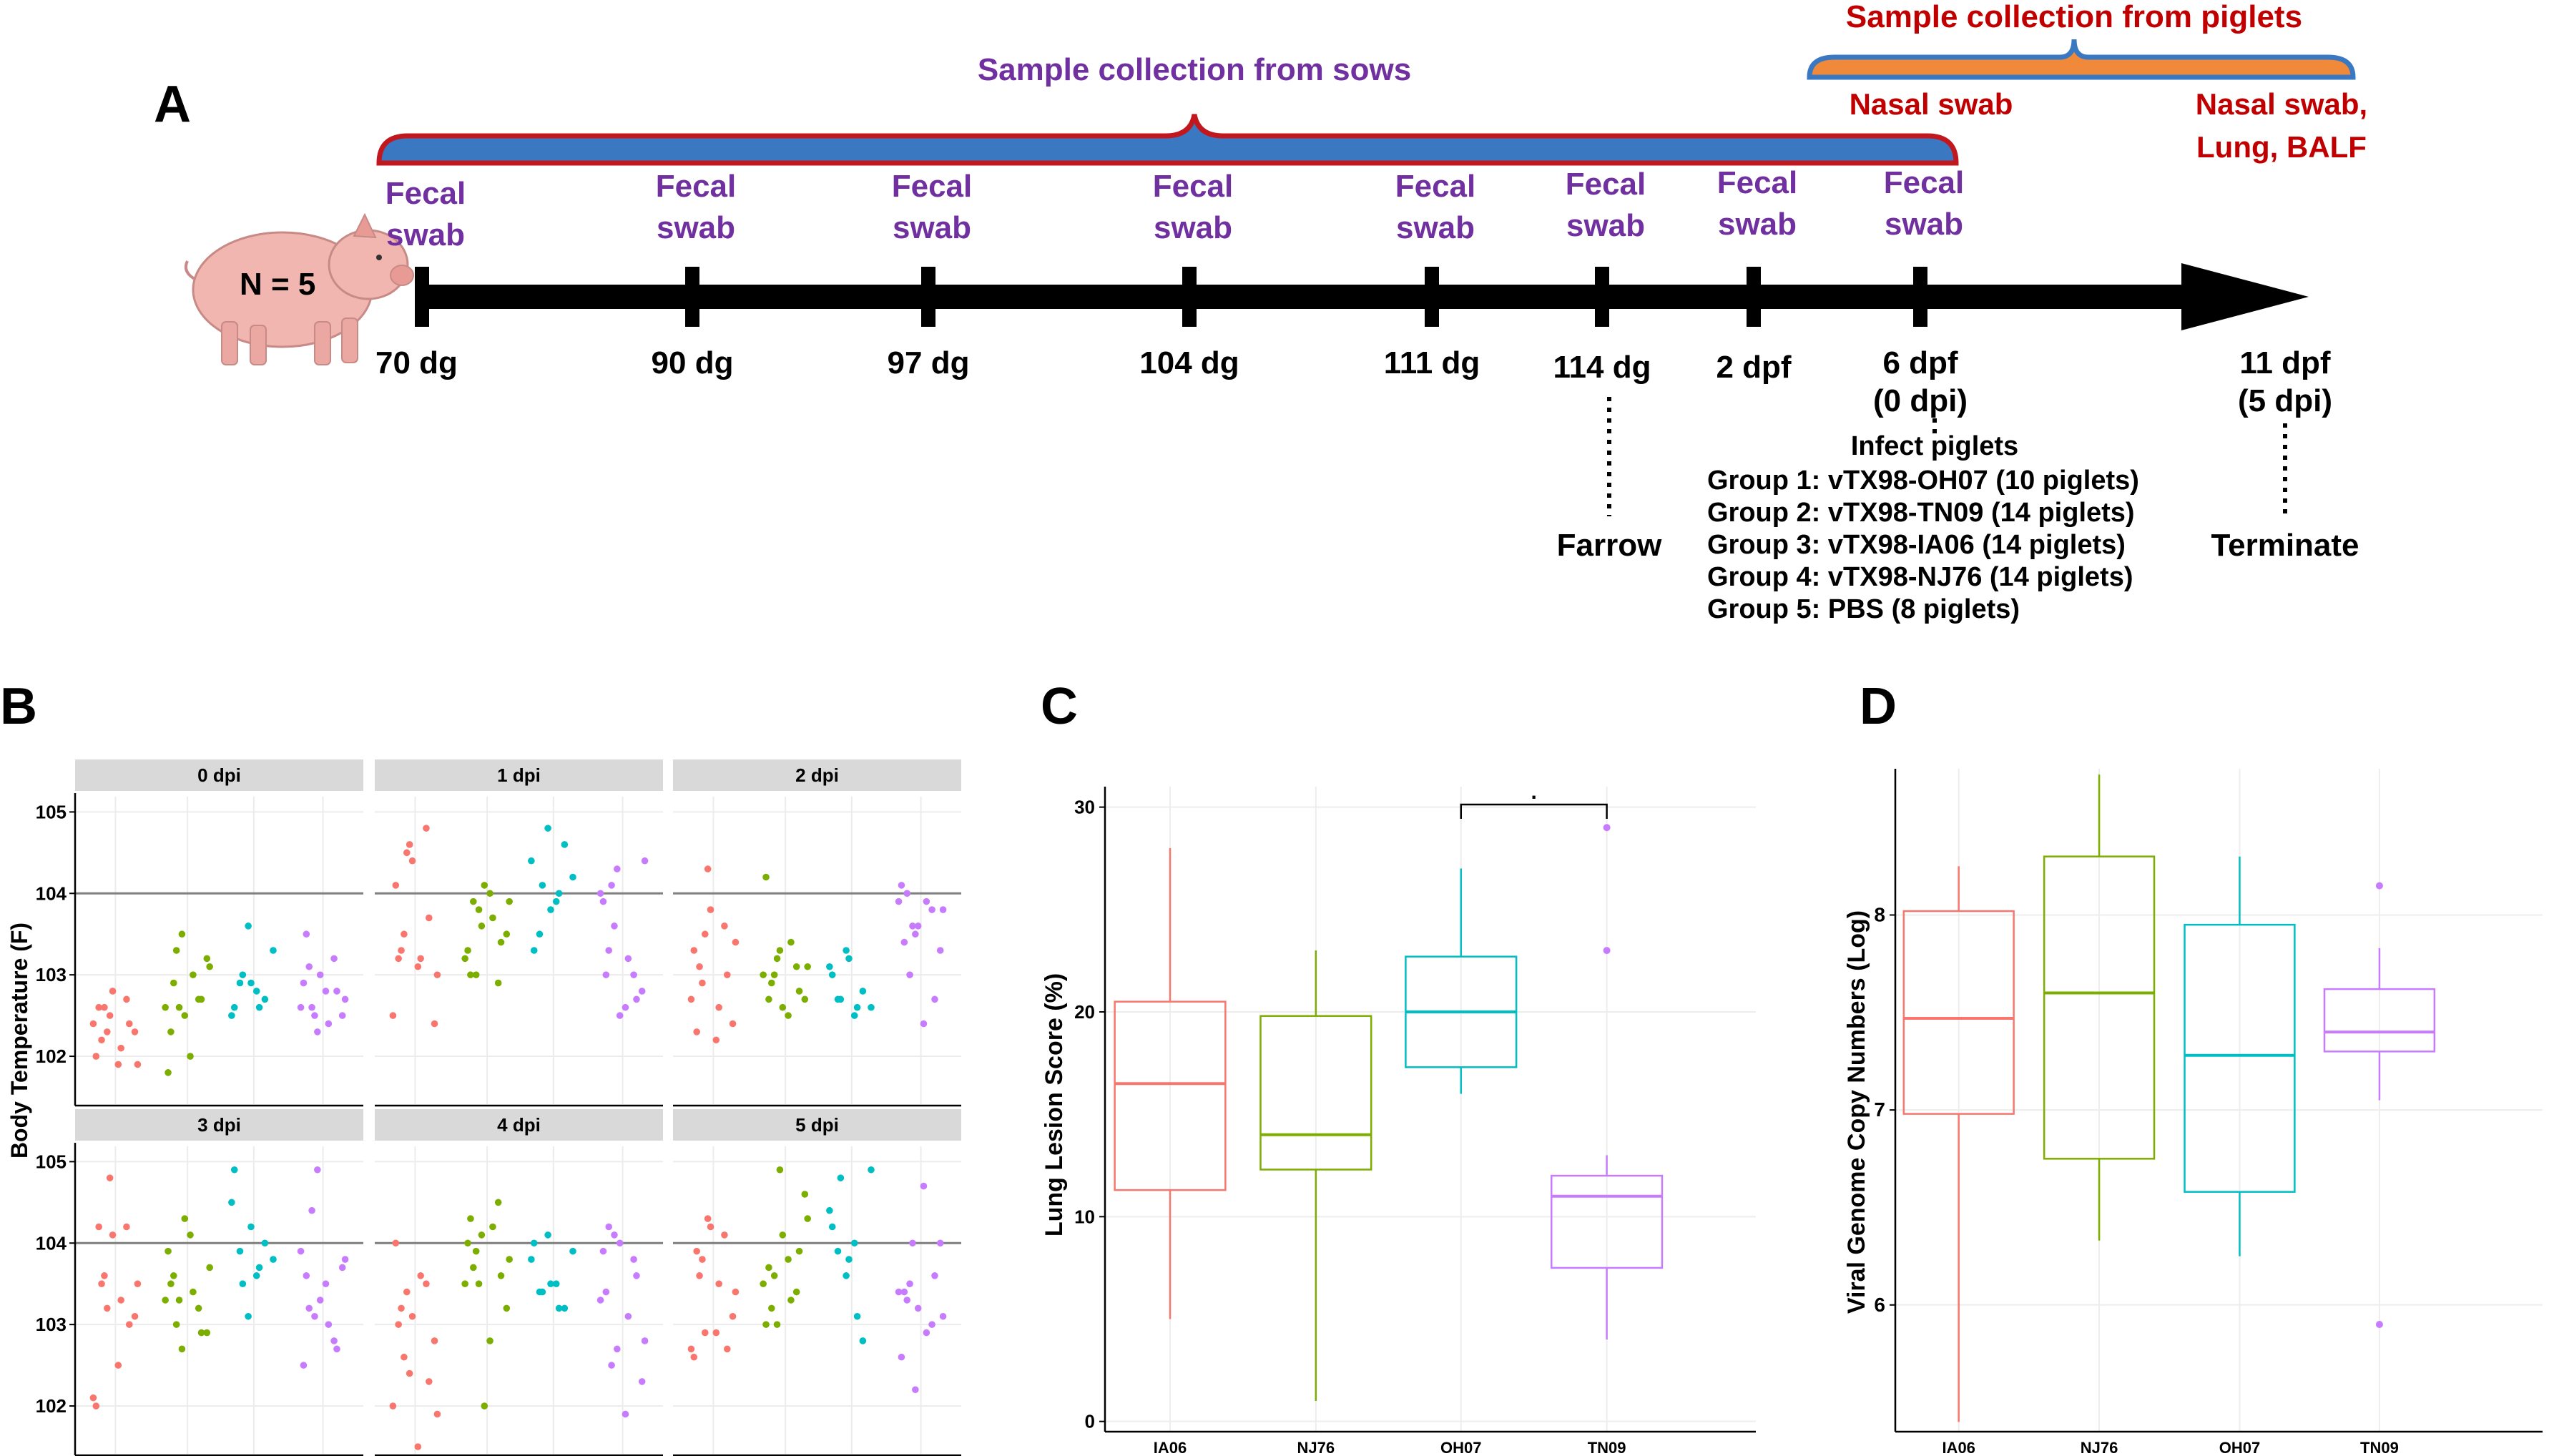  What do you see at coordinates (2245, 296) in the screenshot?
I see `timeline-arrowhead` at bounding box center [2245, 296].